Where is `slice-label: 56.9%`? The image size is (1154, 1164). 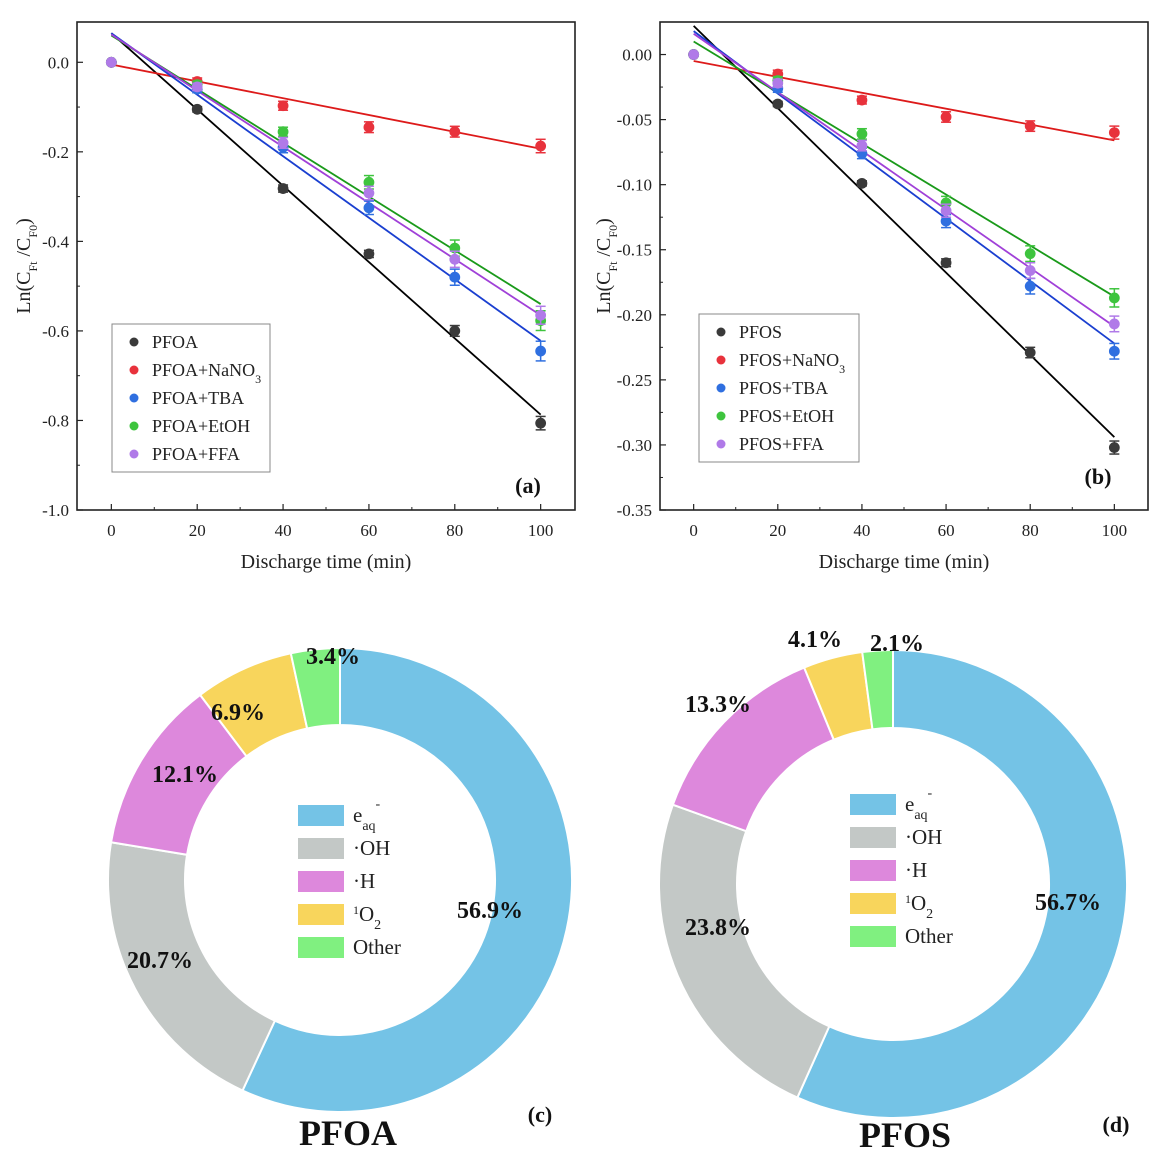 slice-label: 56.9% is located at coordinates (490, 911).